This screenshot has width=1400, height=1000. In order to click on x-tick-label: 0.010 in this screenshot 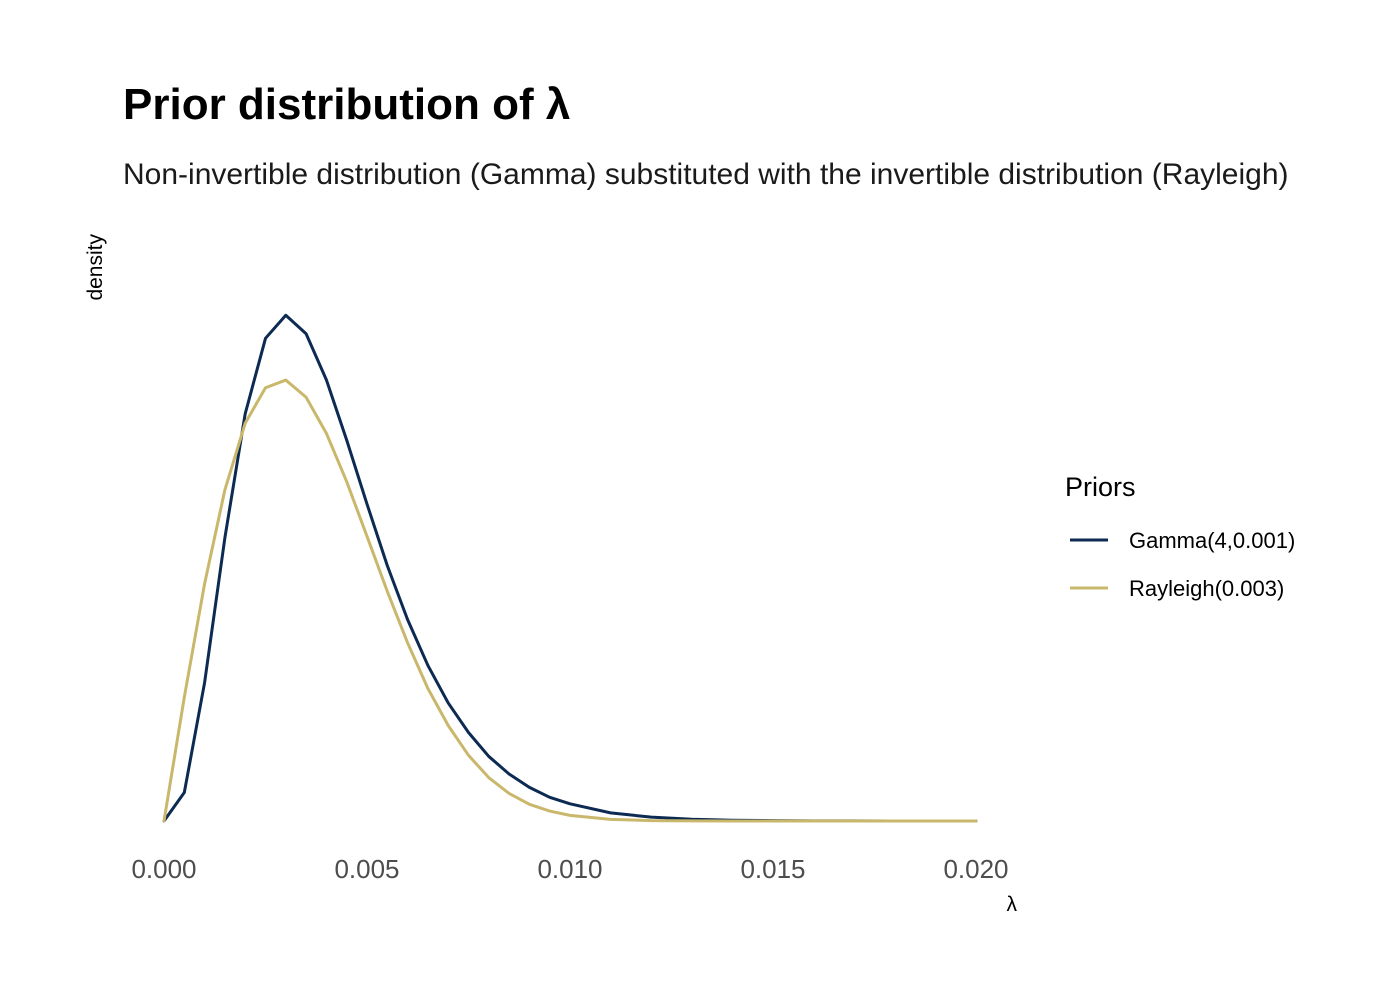, I will do `click(569, 869)`.